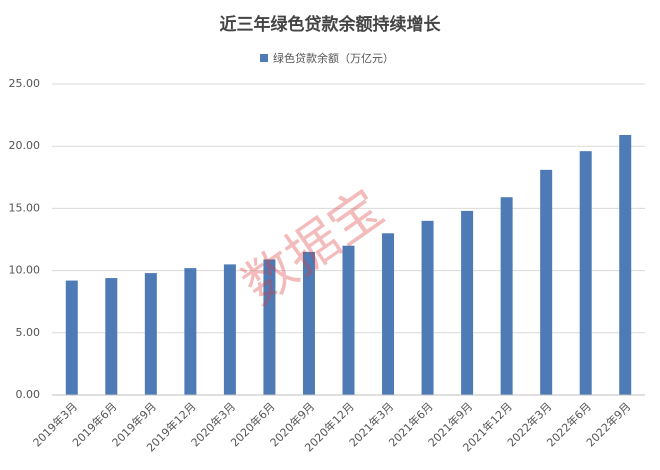  Describe the element at coordinates (25, 83) in the screenshot. I see `y-tick-label: 25.00` at that location.